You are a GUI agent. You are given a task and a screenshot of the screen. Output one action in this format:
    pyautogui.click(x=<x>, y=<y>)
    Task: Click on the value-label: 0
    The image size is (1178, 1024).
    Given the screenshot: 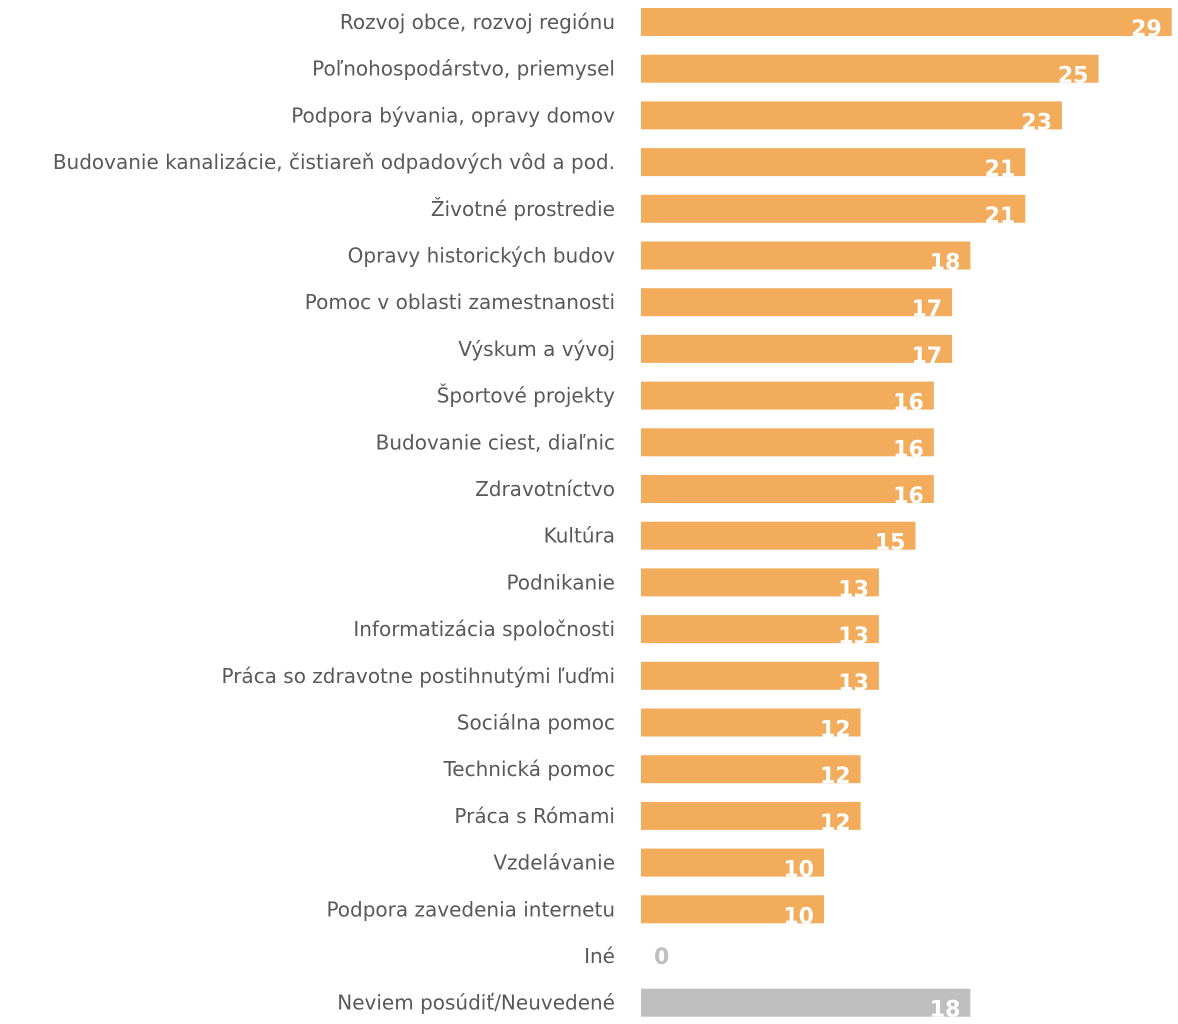 What is the action you would take?
    pyautogui.click(x=661, y=957)
    